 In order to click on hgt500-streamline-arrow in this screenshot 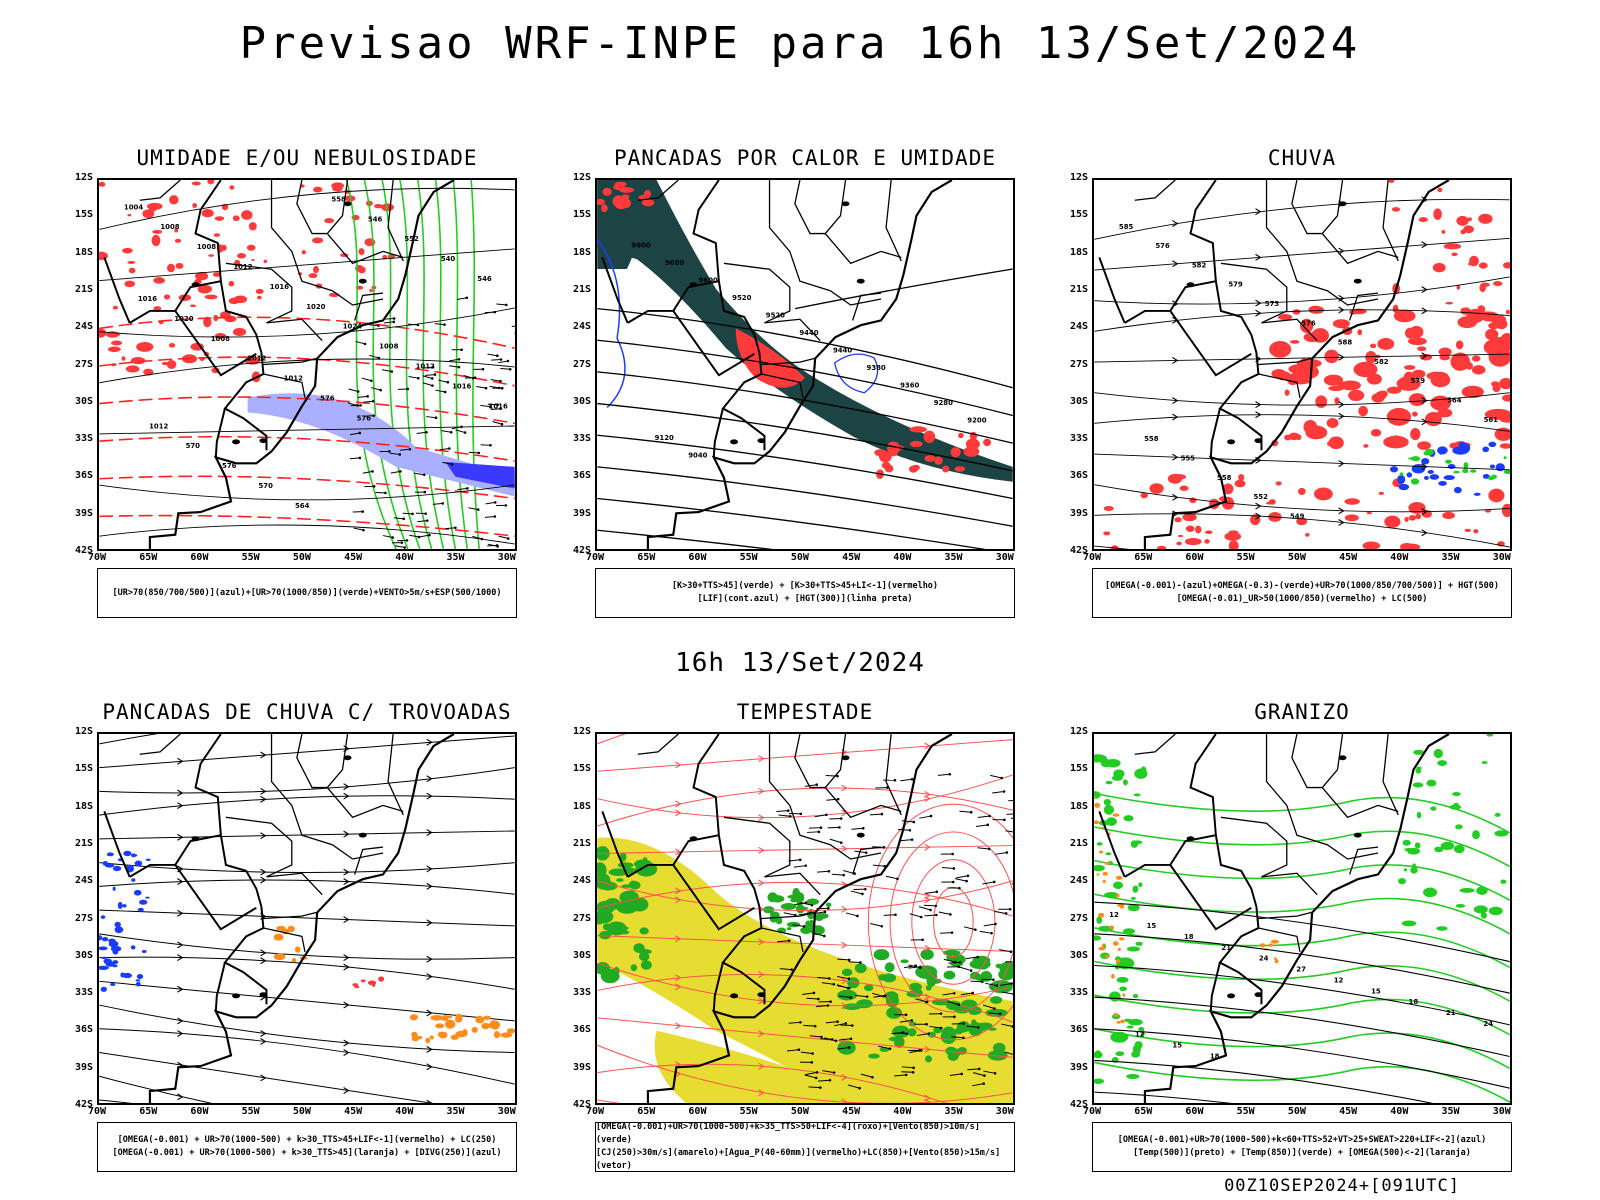, I will do `click(1424, 401)`.